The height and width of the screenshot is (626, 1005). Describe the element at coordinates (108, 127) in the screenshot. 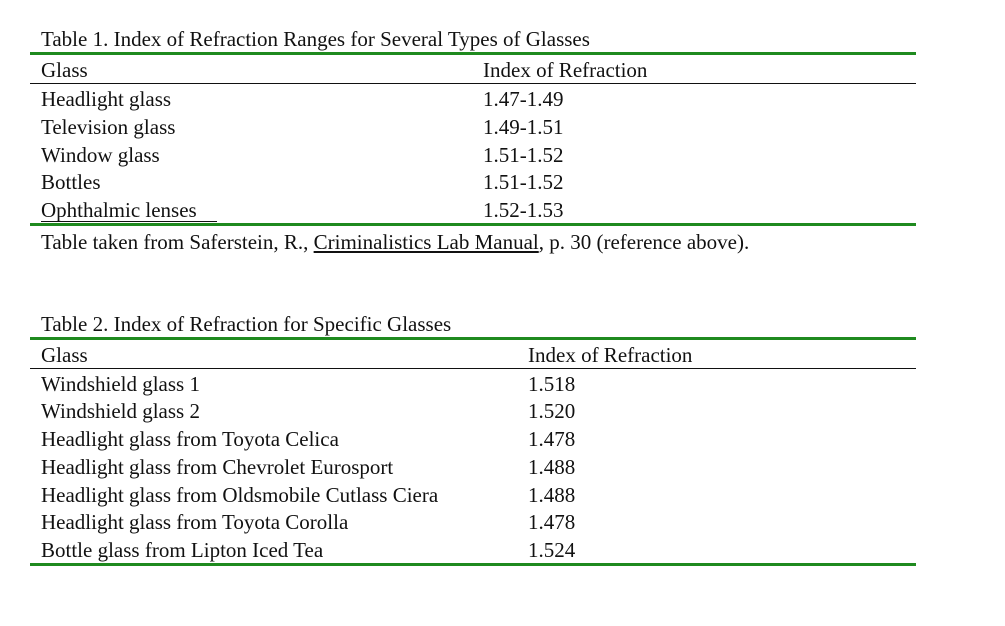

I see `table1-cell-glass: Television glass` at that location.